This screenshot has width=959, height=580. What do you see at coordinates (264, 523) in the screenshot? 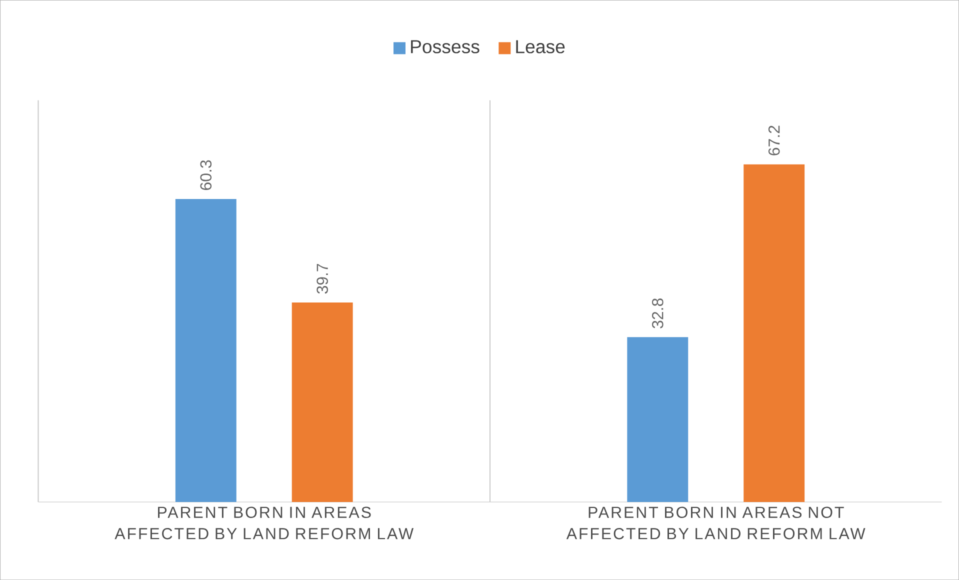
I see `x-tick-label: PARENT BORN IN AREAS AFFECTED BY LAND REFORM LAW` at bounding box center [264, 523].